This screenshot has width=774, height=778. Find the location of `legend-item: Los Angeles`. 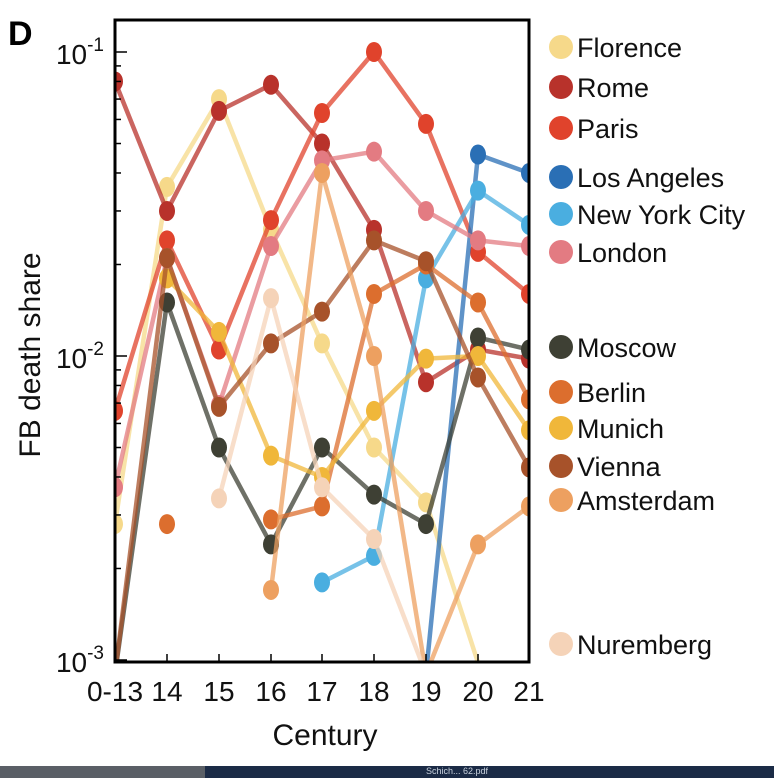

legend-item: Los Angeles is located at coordinates (636, 178).